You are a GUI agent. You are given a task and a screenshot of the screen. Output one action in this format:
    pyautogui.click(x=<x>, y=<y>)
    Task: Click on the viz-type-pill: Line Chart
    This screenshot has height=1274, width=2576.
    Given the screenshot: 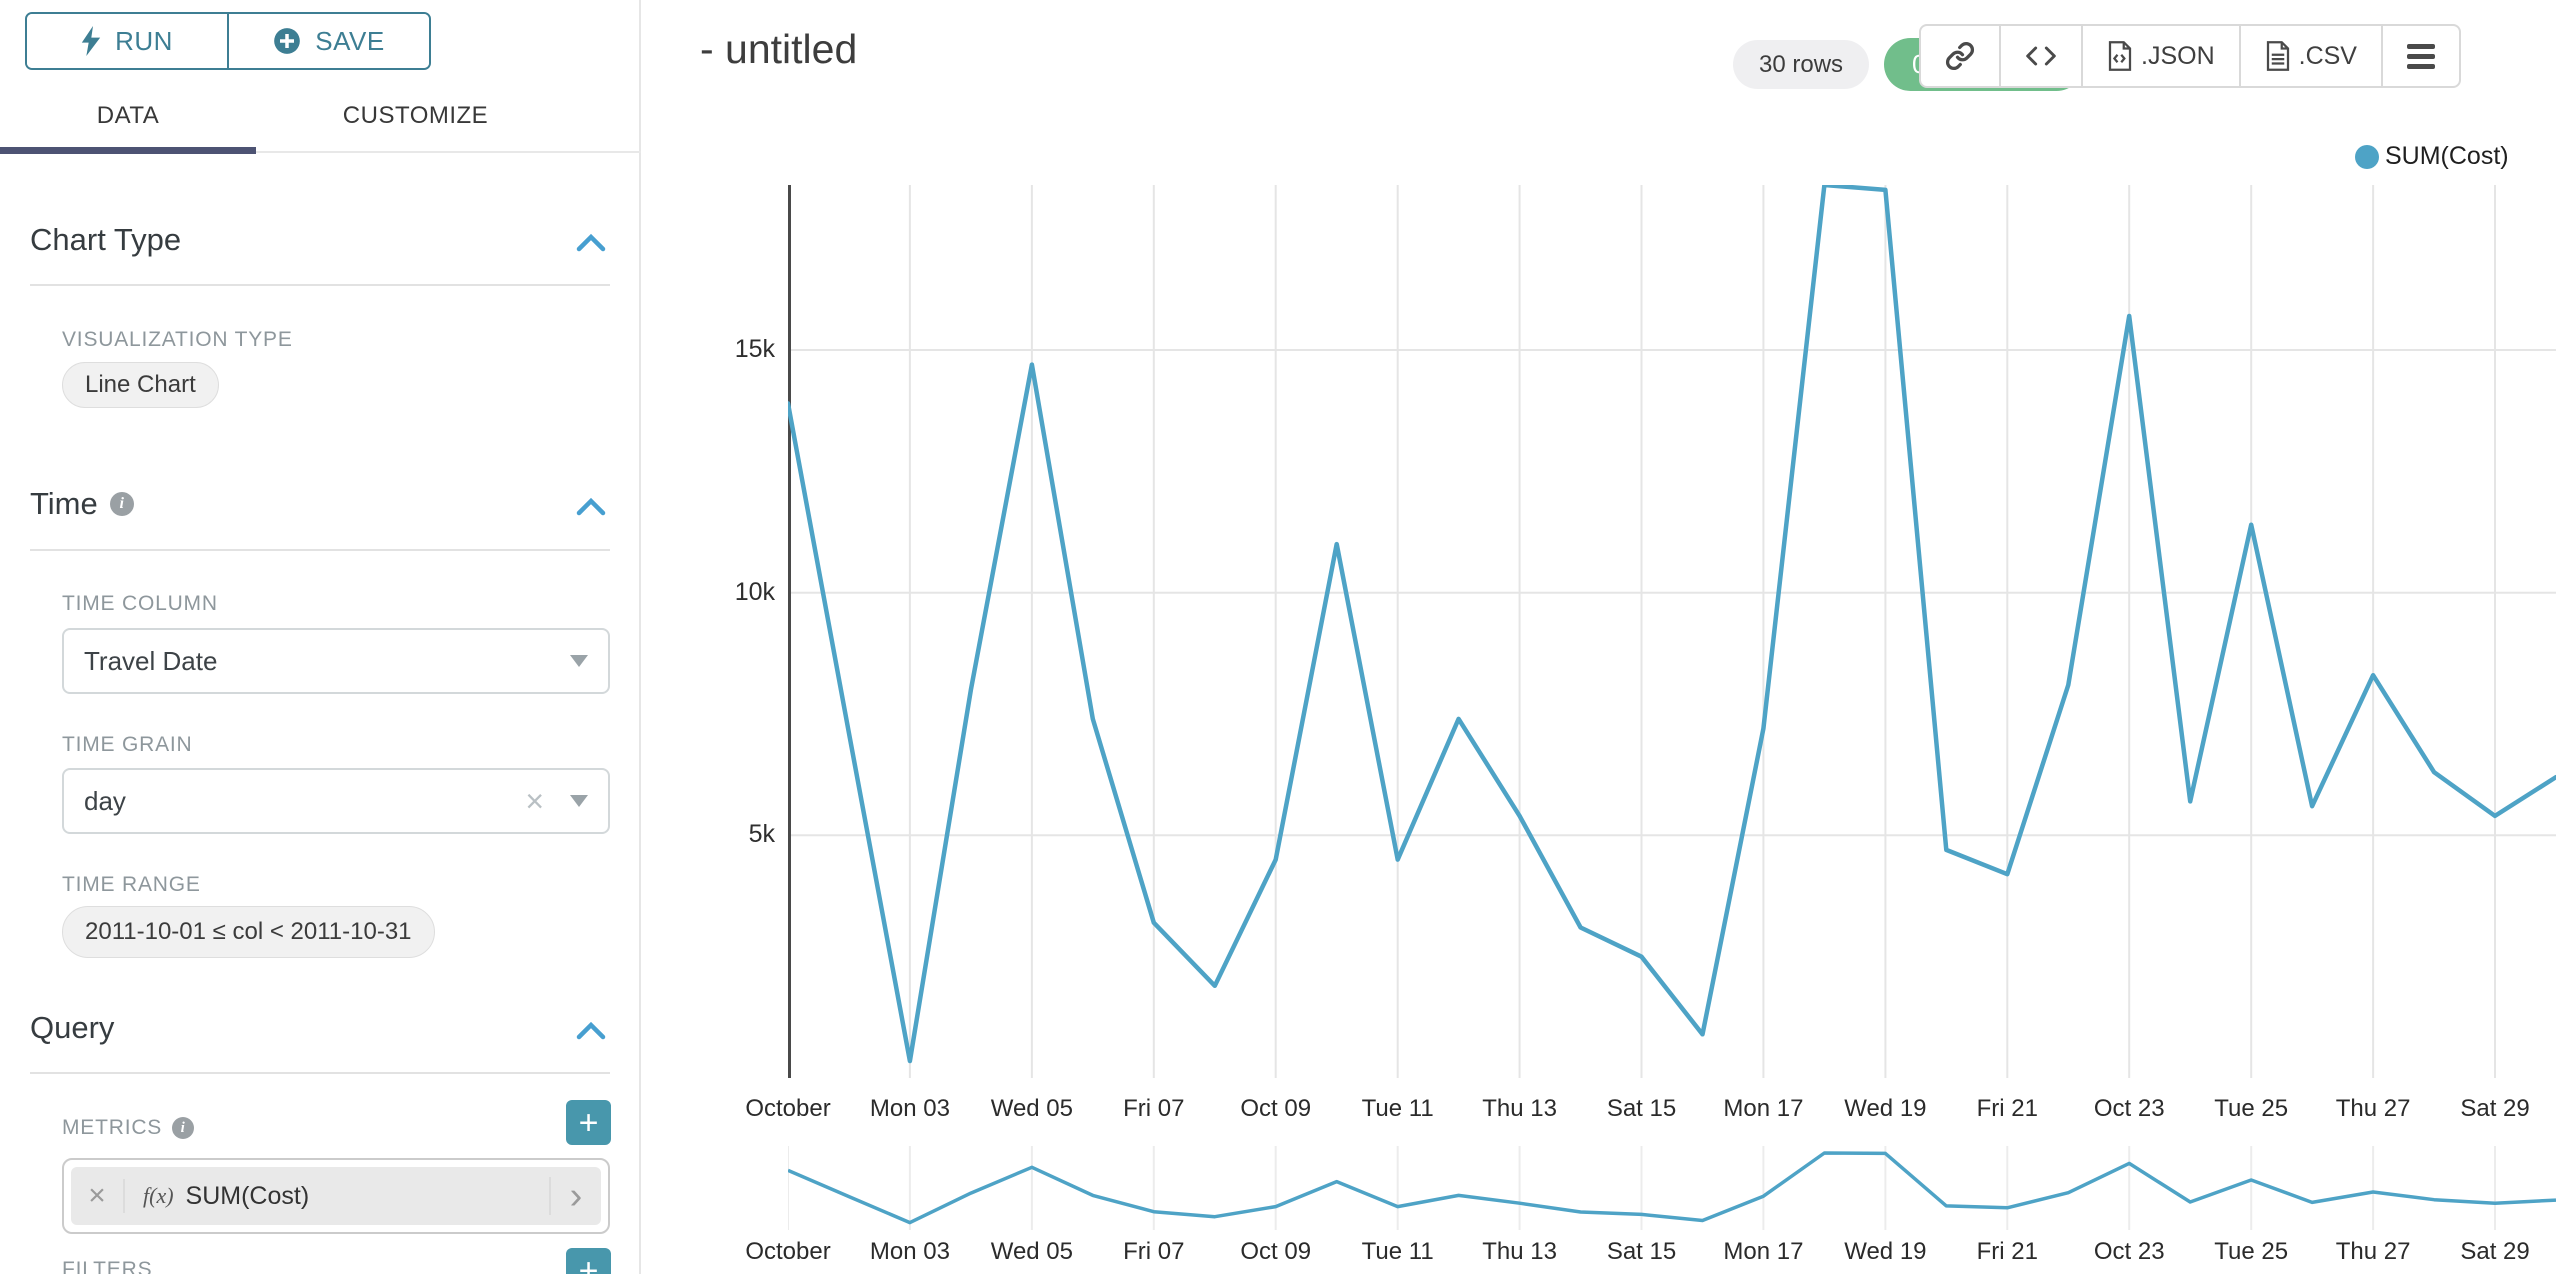 What is the action you would take?
    pyautogui.click(x=140, y=385)
    